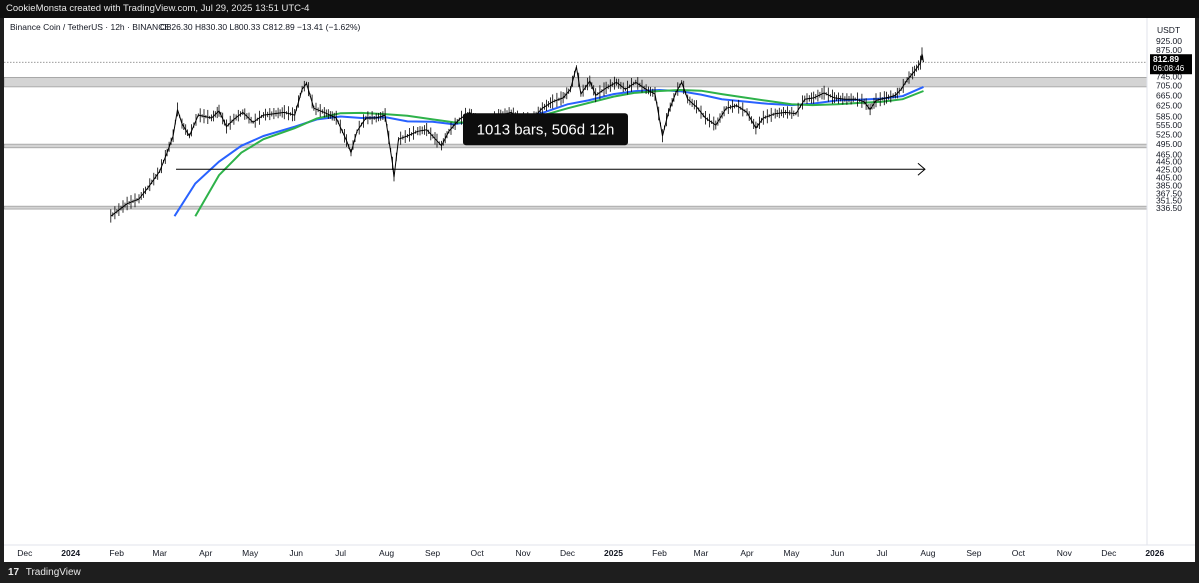 This screenshot has height=583, width=1199. What do you see at coordinates (53, 572) in the screenshot?
I see `footer-brand: TradingView` at bounding box center [53, 572].